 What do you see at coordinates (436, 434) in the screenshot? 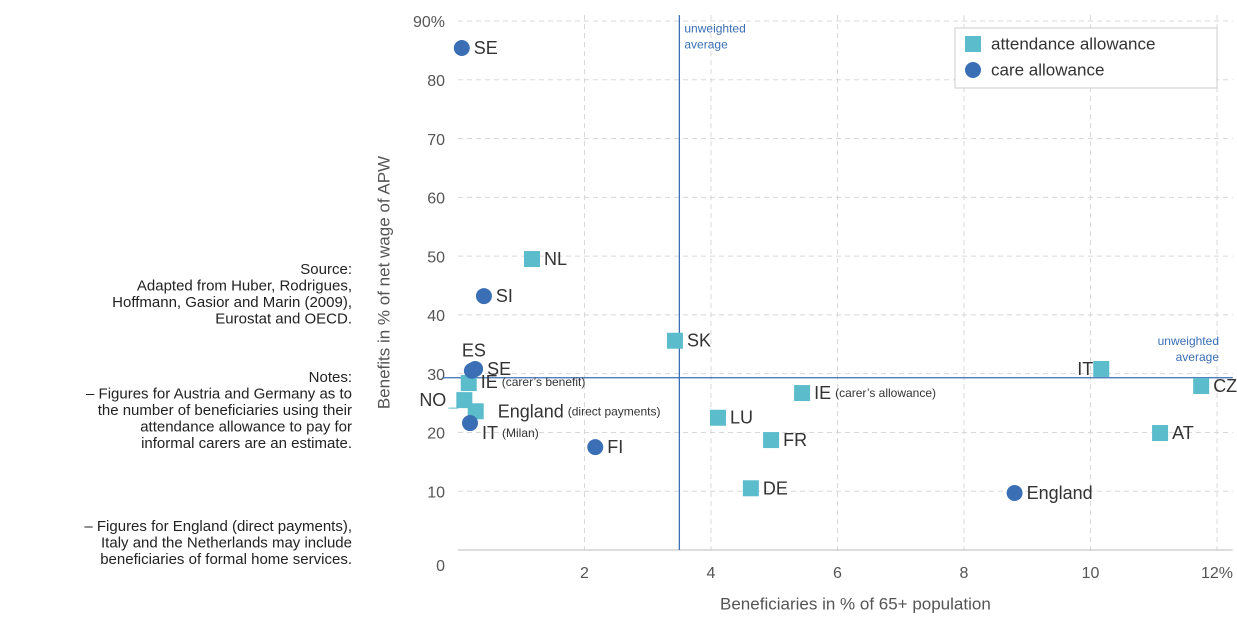
I see `y-tick-label: 20` at bounding box center [436, 434].